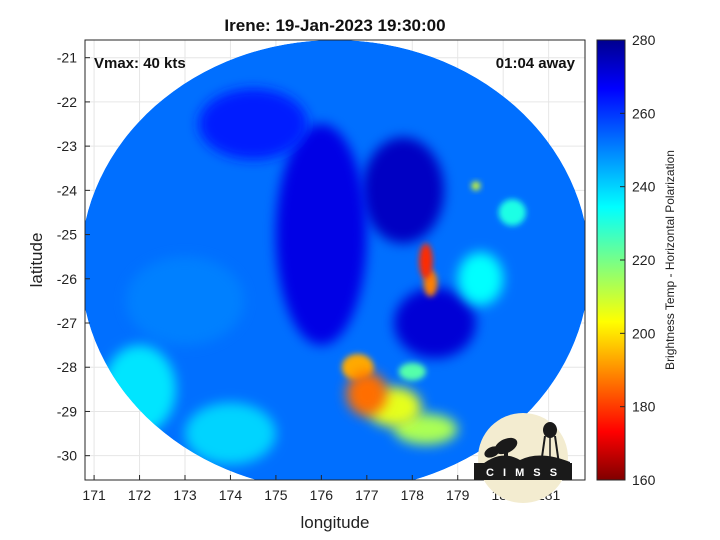  What do you see at coordinates (67, 146) in the screenshot?
I see `y-tick-label: -23` at bounding box center [67, 146].